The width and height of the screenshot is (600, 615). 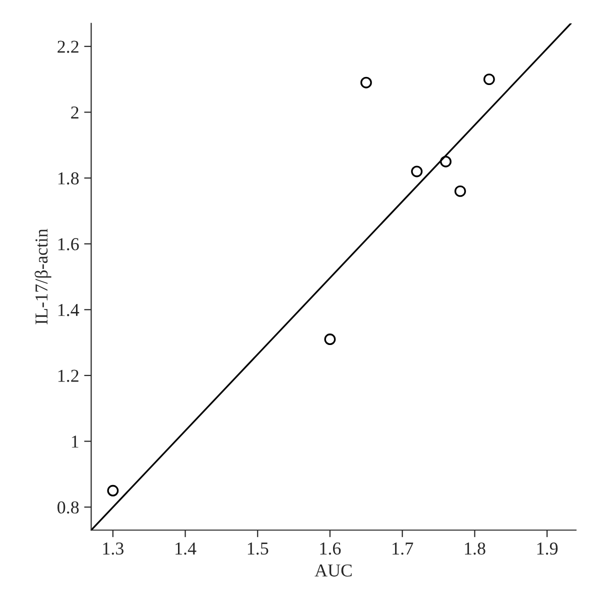 What do you see at coordinates (69, 310) in the screenshot?
I see `y-tick-label: 1.4` at bounding box center [69, 310].